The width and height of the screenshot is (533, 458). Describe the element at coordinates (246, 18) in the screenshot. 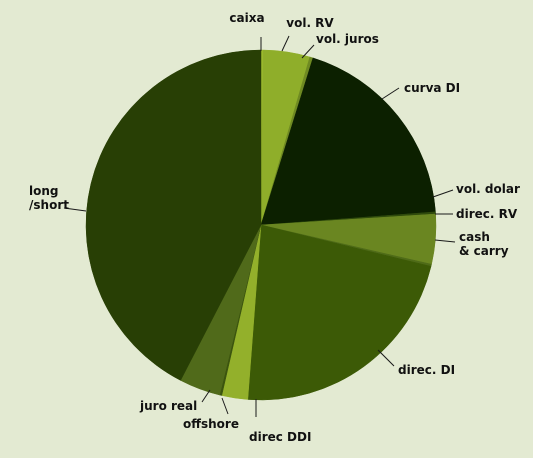

I see `slice-label-0: caixa` at that location.